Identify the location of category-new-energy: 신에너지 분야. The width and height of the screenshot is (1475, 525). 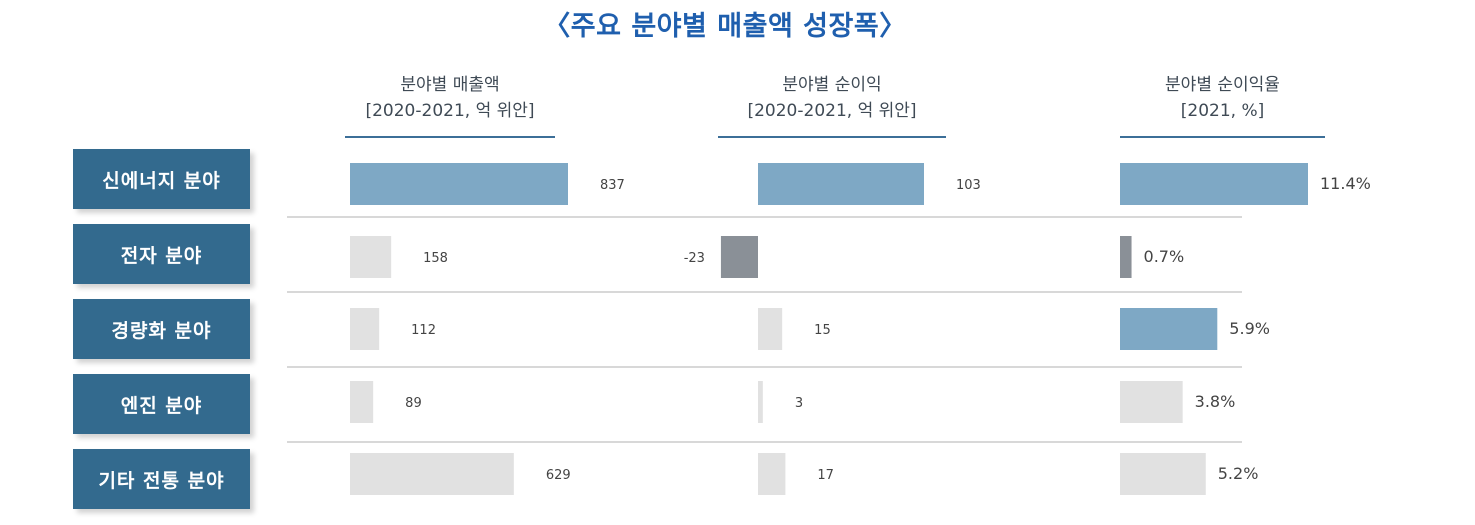
(161, 179).